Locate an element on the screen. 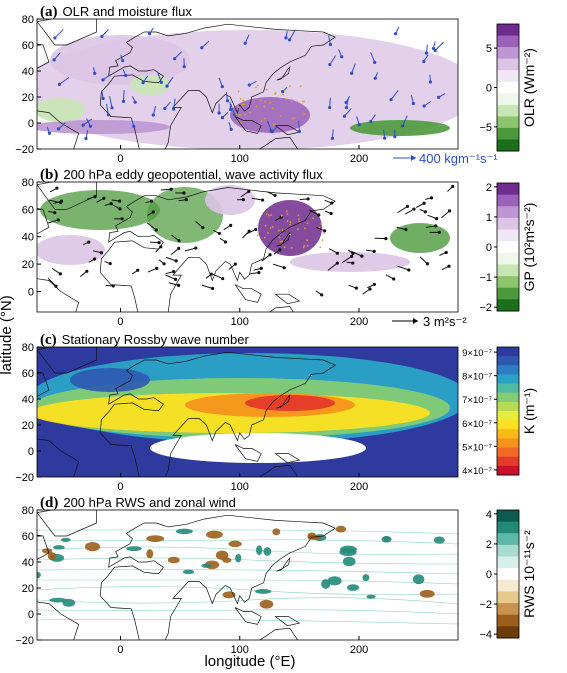 Image resolution: width=567 pixels, height=673 pixels. y-axis-label: latitude (°N) is located at coordinates (7, 334).